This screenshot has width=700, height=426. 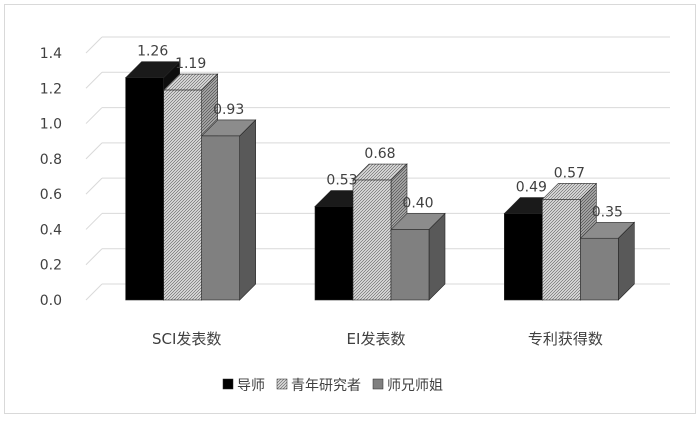 What do you see at coordinates (379, 154) in the screenshot?
I see `data-label: 0.68` at bounding box center [379, 154].